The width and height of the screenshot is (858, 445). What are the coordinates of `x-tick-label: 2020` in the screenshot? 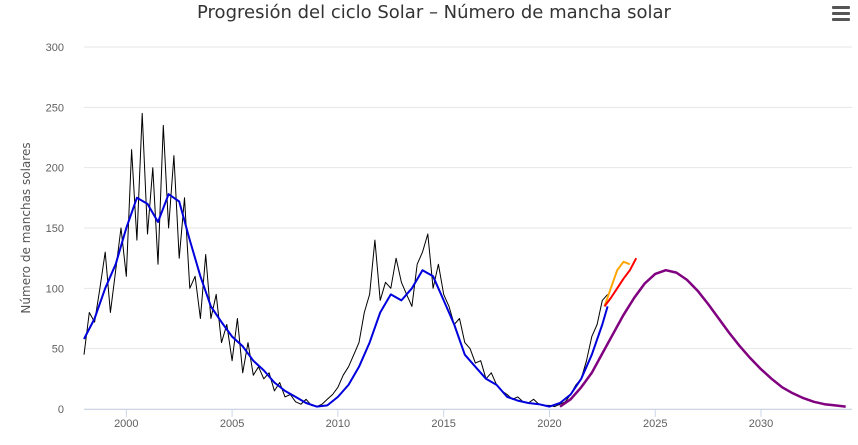 It's located at (549, 424).